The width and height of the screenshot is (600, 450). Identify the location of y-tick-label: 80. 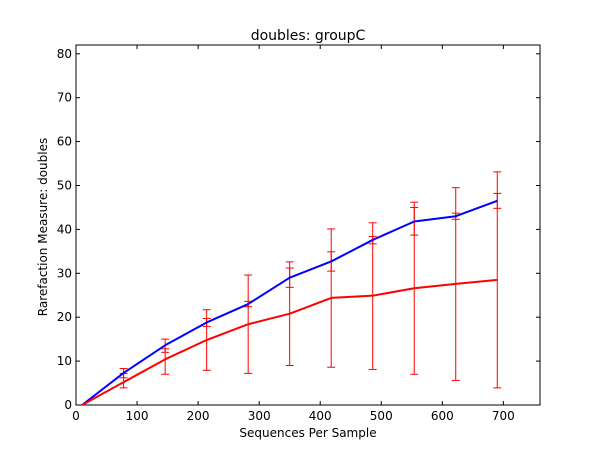
(64, 54).